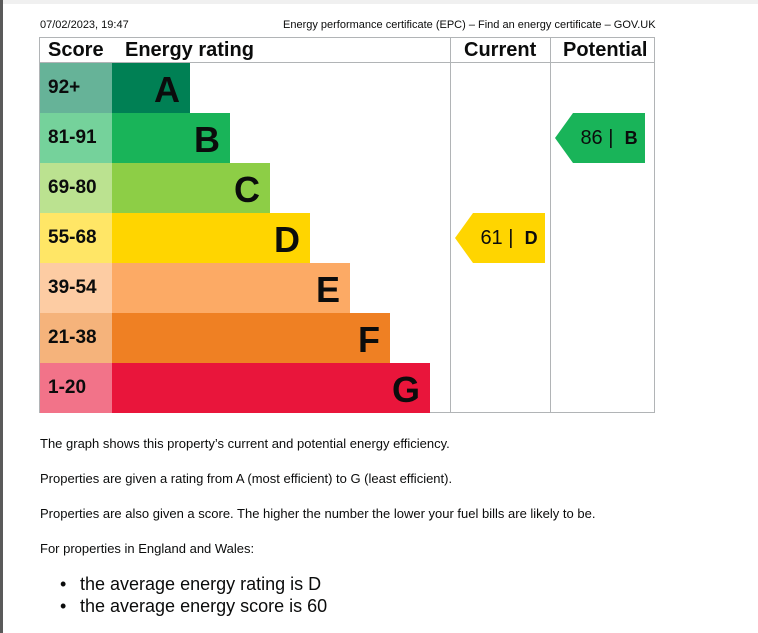  I want to click on band-a: A, so click(151, 88).